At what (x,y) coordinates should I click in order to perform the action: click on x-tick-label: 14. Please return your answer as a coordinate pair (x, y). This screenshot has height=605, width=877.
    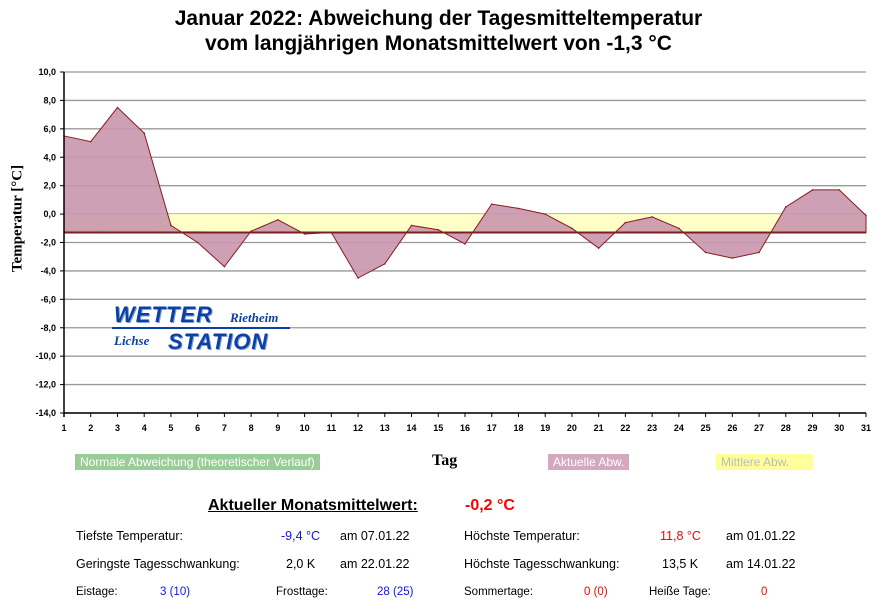
    Looking at the image, I should click on (412, 428).